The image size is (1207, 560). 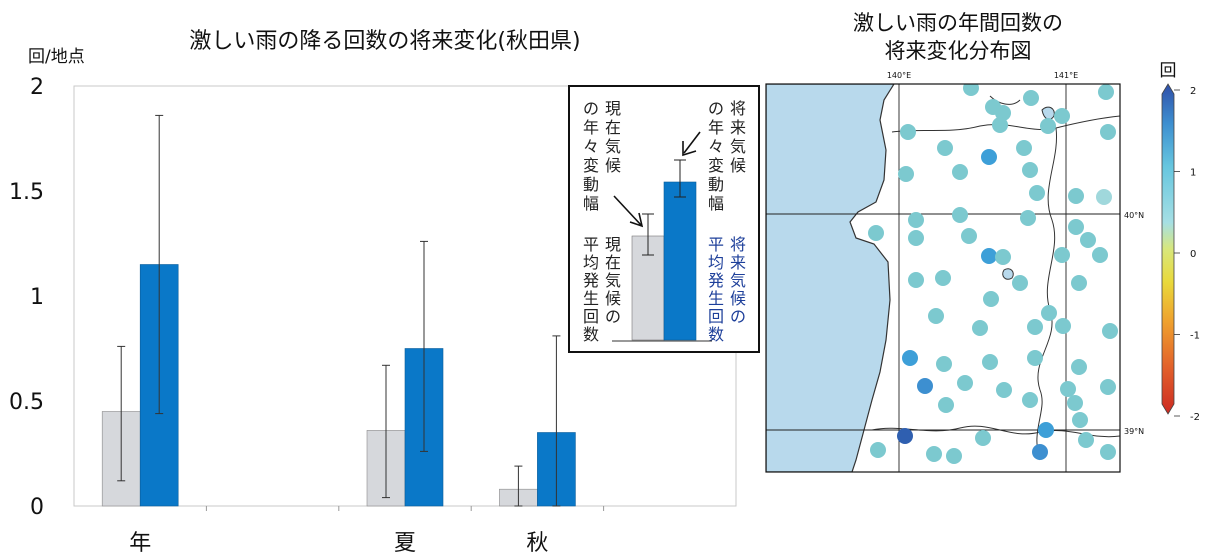 I want to click on legend-future-bar, so click(x=680, y=261).